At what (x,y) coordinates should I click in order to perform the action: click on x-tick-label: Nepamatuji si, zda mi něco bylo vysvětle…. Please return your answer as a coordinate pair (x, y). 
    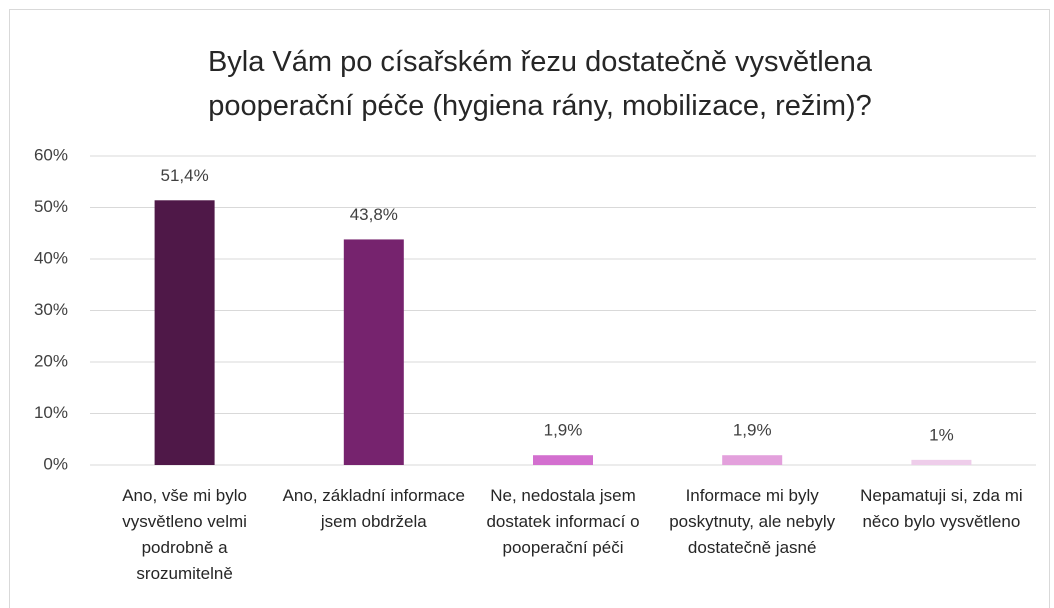
    Looking at the image, I should click on (941, 508).